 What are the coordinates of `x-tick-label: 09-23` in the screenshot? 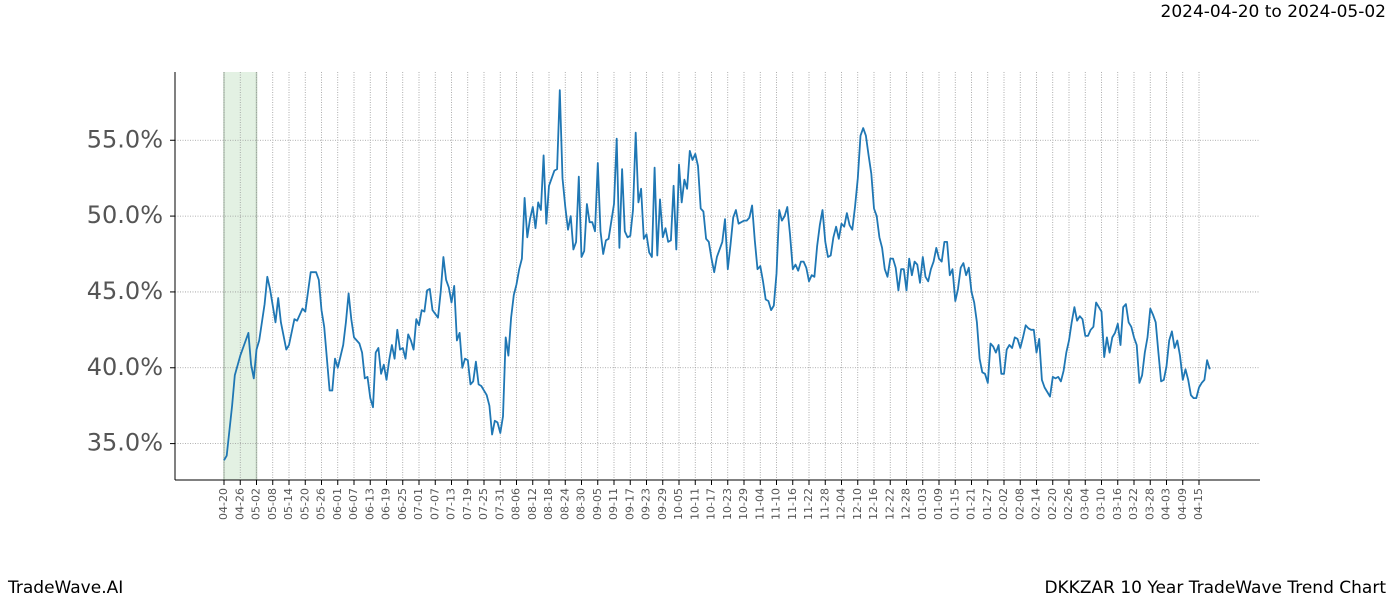 It's located at (646, 504).